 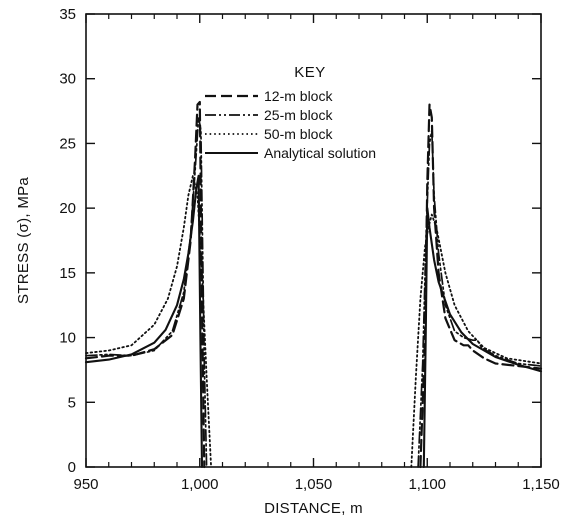 What do you see at coordinates (67, 208) in the screenshot?
I see `y-tick-label: 20` at bounding box center [67, 208].